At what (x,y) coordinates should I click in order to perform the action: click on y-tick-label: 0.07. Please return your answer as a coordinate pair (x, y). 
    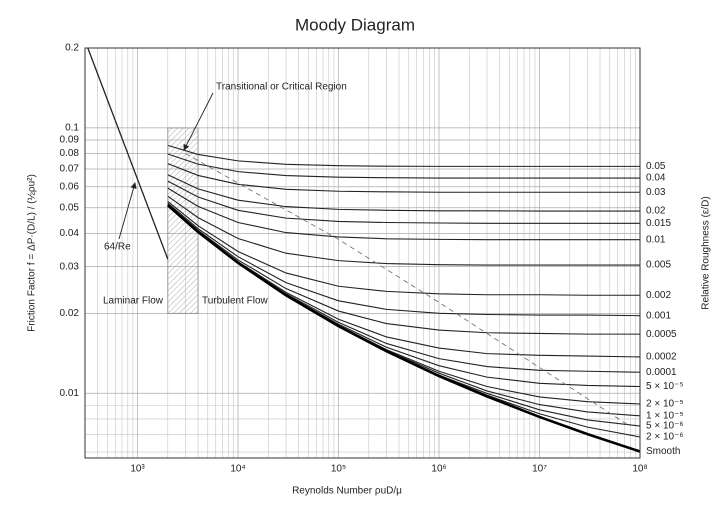
    Looking at the image, I should click on (70, 169).